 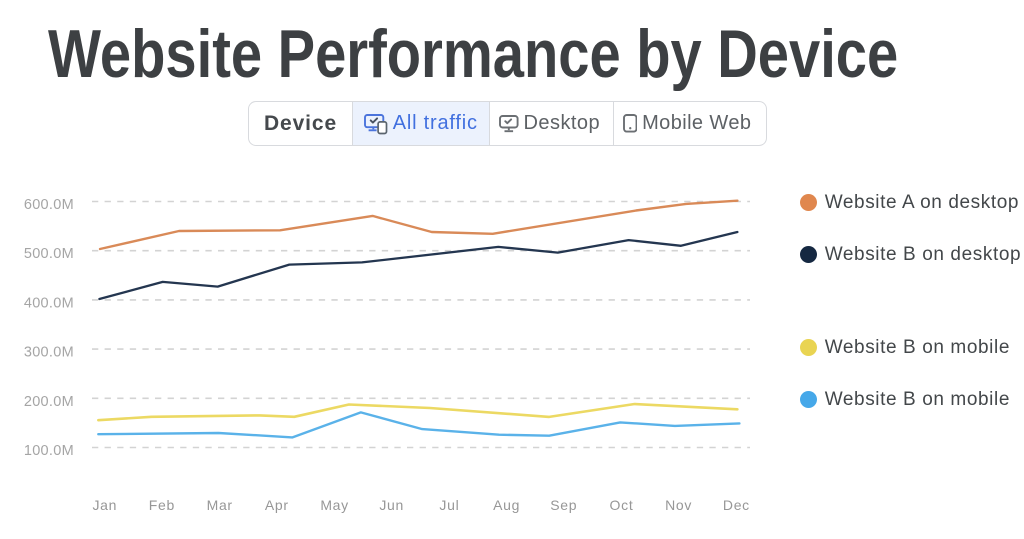 What do you see at coordinates (277, 505) in the screenshot?
I see `svg-text: Apr` at bounding box center [277, 505].